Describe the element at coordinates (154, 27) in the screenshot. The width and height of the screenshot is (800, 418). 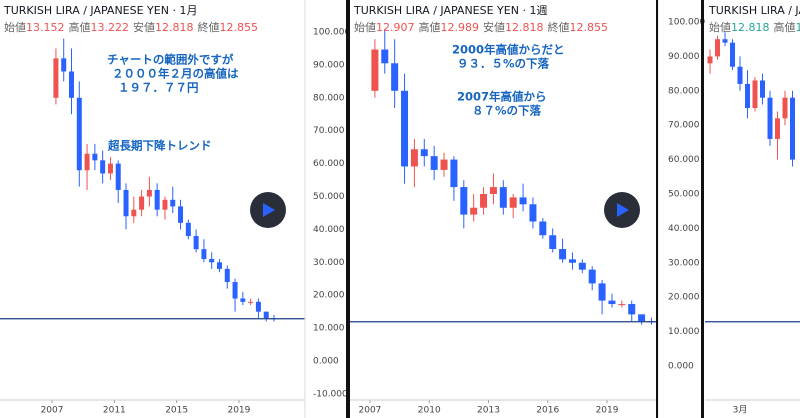
I see `header-line: 始値13.152 高値13.222 安値12.818 終値12.855` at that location.